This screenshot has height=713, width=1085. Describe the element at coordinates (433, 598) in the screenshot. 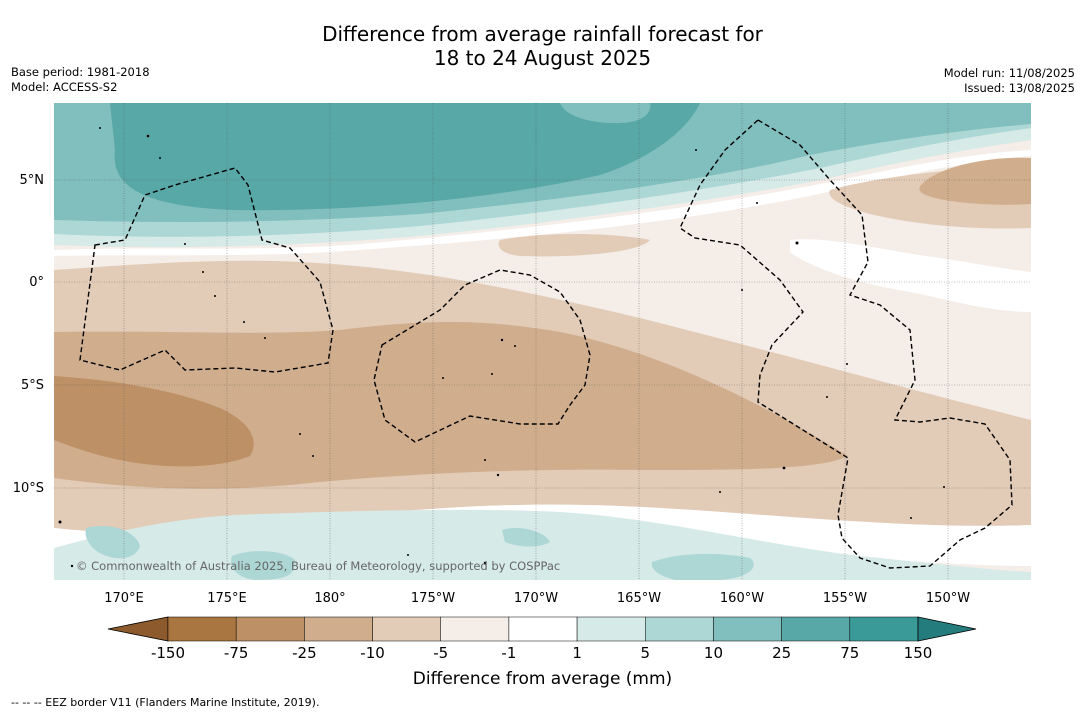

I see `lon-label-175w: 175°W` at that location.